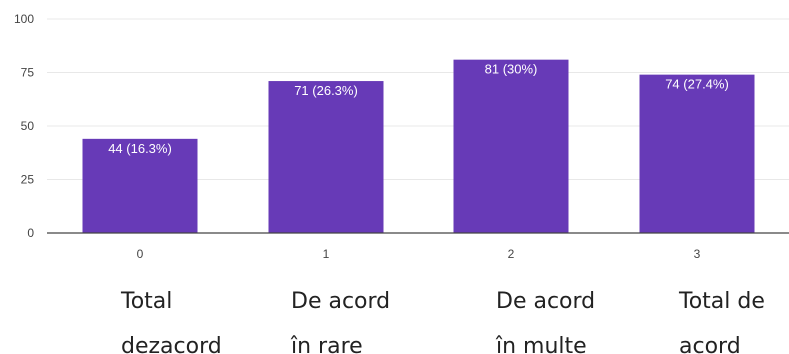  I want to click on category-description-label: dezacord, so click(171, 344).